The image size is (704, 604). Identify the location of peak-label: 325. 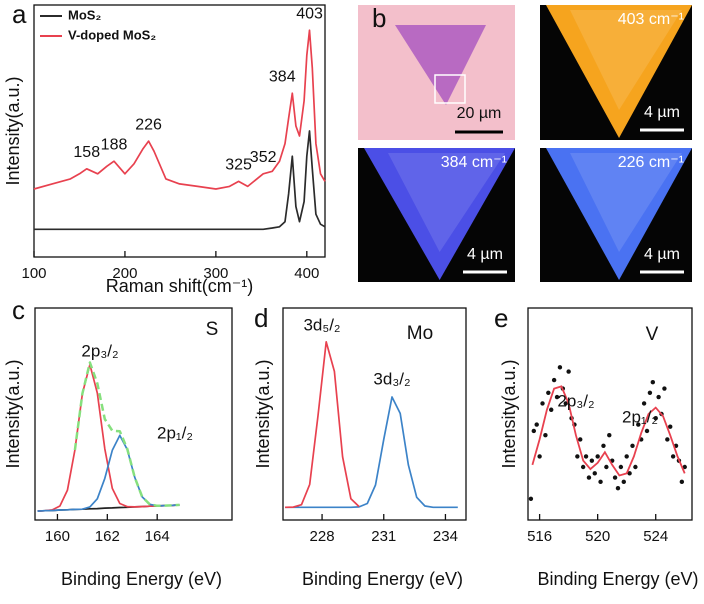
(238, 165).